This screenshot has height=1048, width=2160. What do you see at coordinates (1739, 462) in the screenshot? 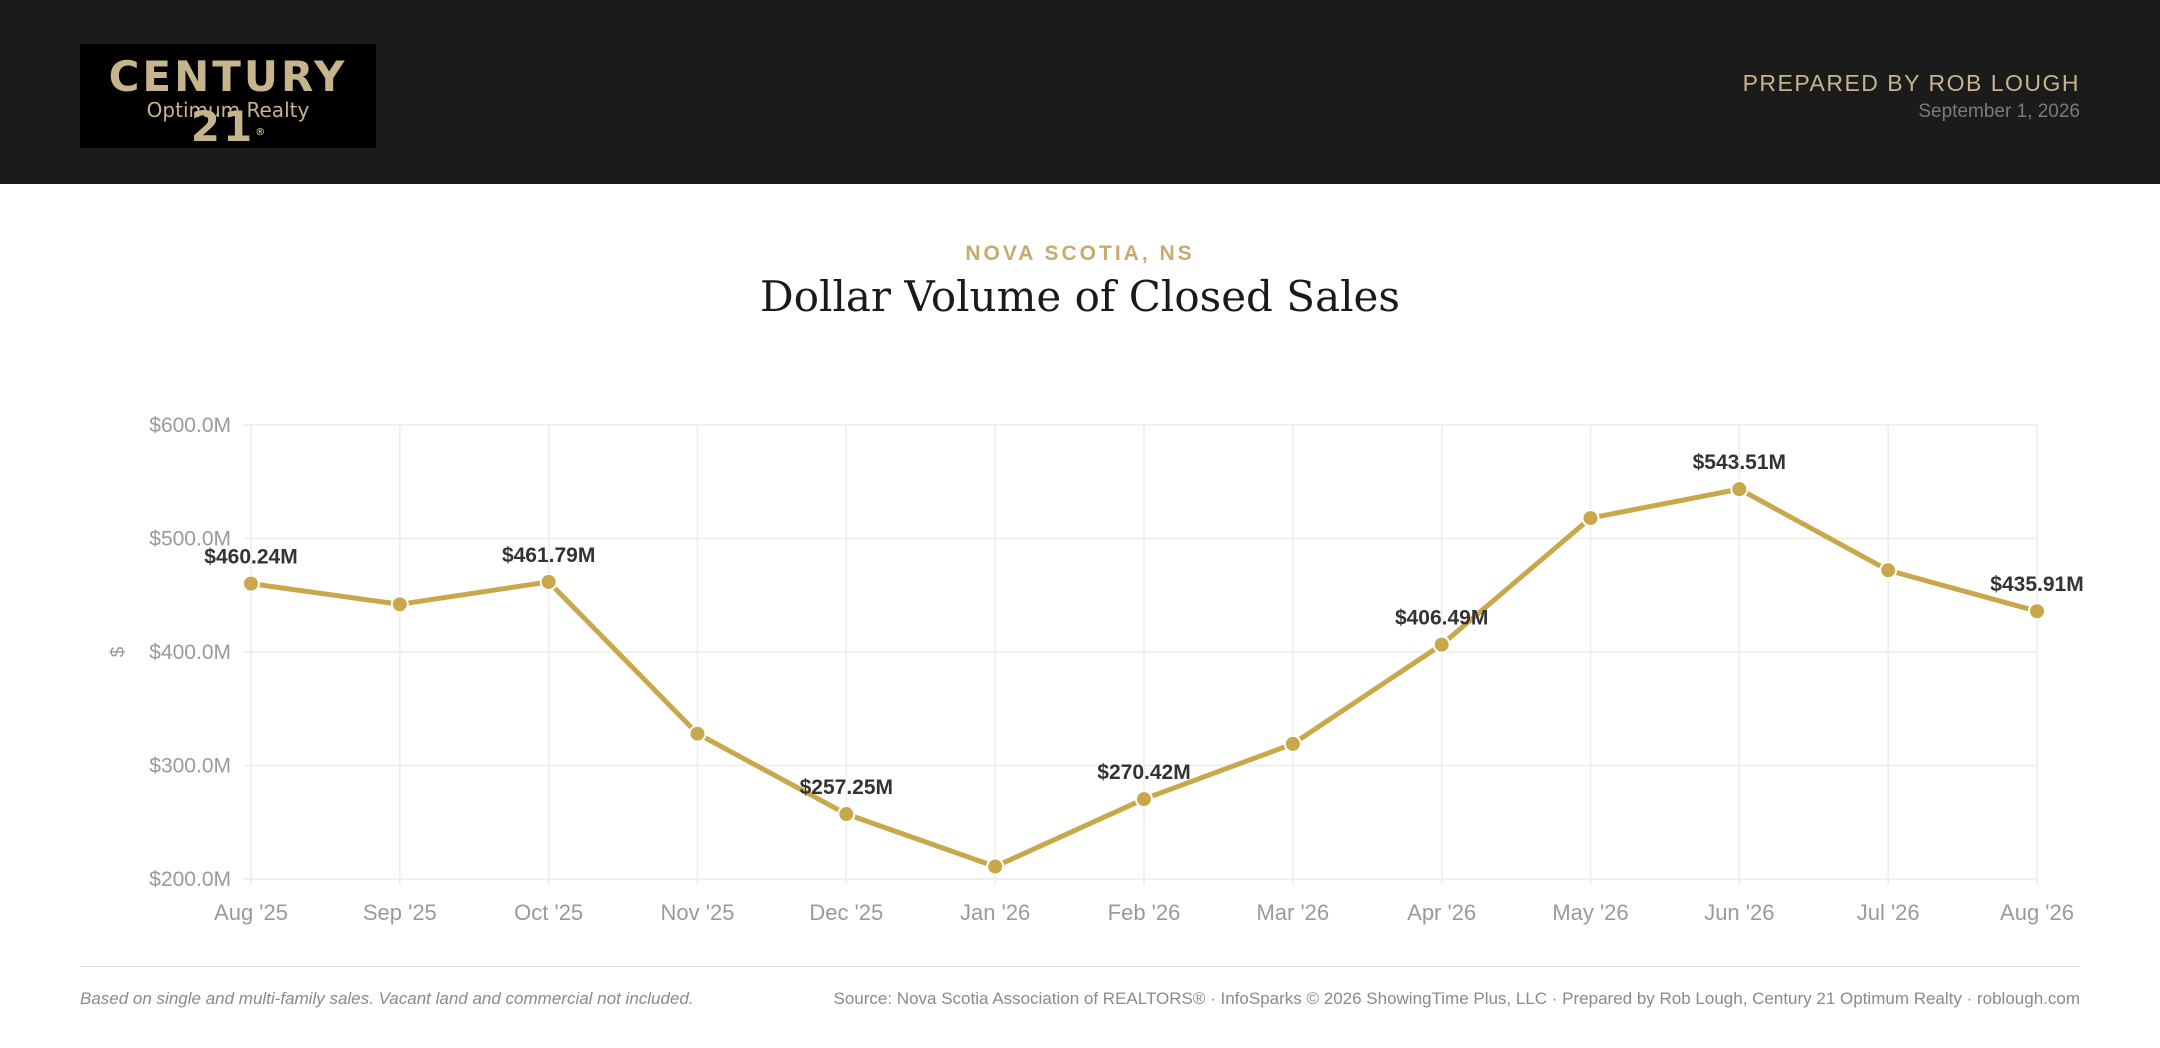
I see `data-label: $543.51M` at bounding box center [1739, 462].